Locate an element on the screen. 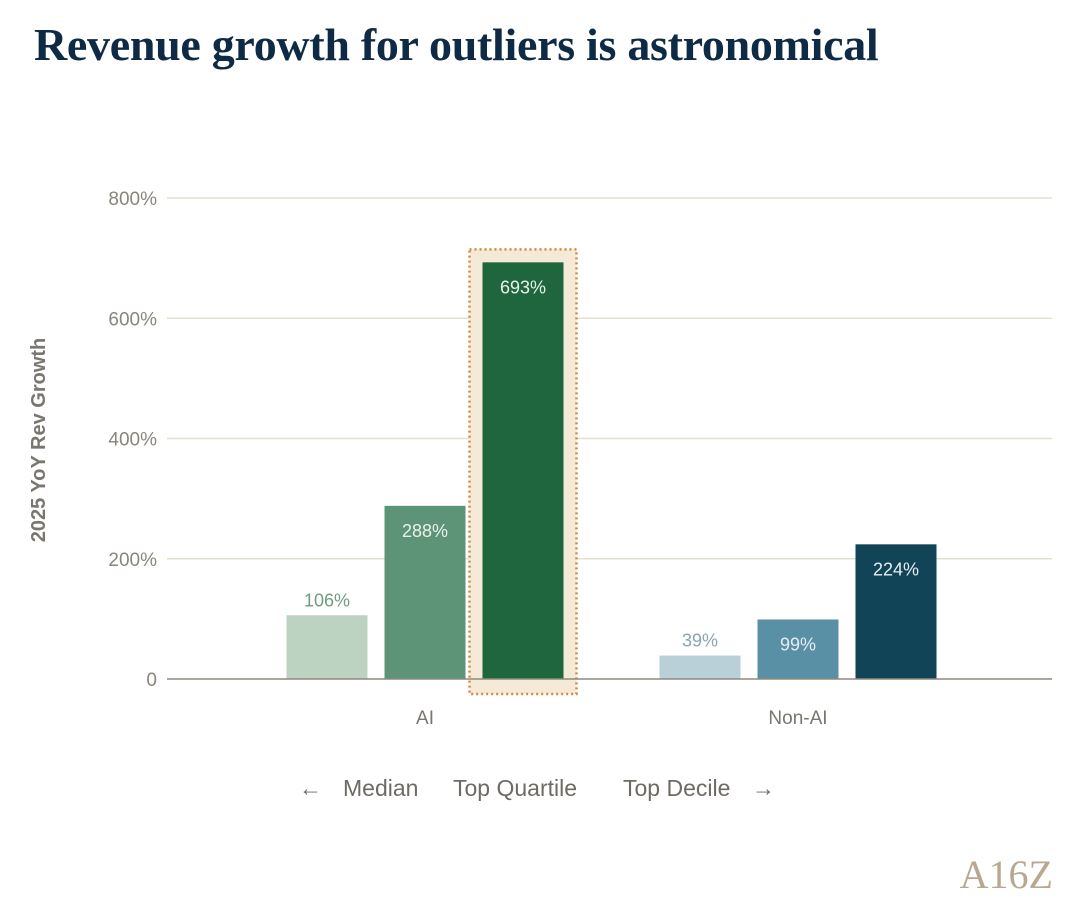 The image size is (1073, 903). bar-non-ai-top-quartile is located at coordinates (798, 649).